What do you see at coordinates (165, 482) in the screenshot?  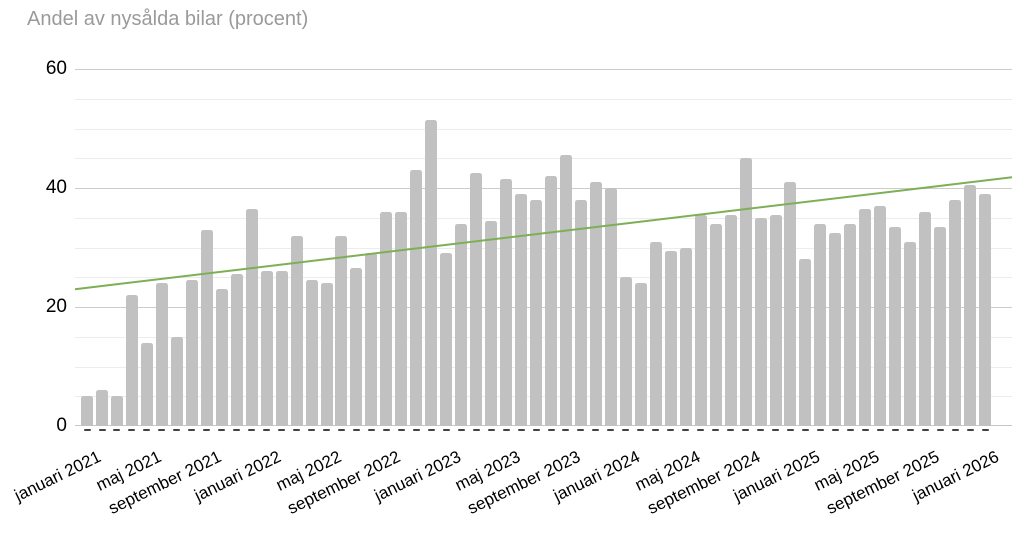 I see `x-axis-label: september 2021` at bounding box center [165, 482].